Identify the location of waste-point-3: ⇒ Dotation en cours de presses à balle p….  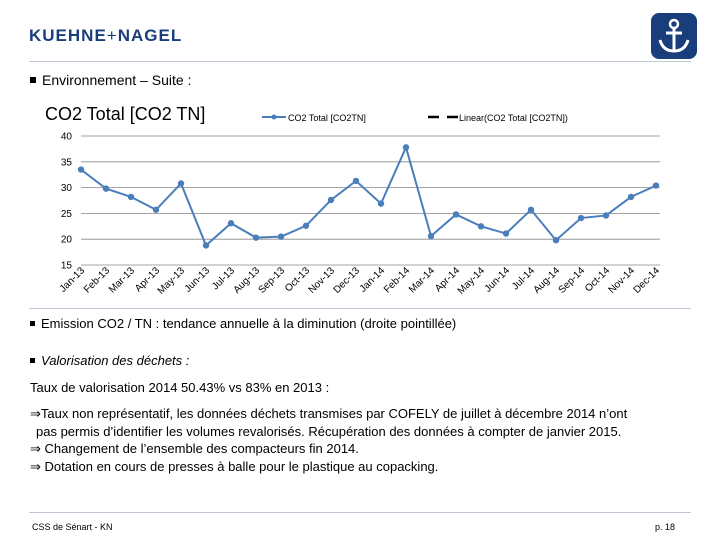
(234, 467).